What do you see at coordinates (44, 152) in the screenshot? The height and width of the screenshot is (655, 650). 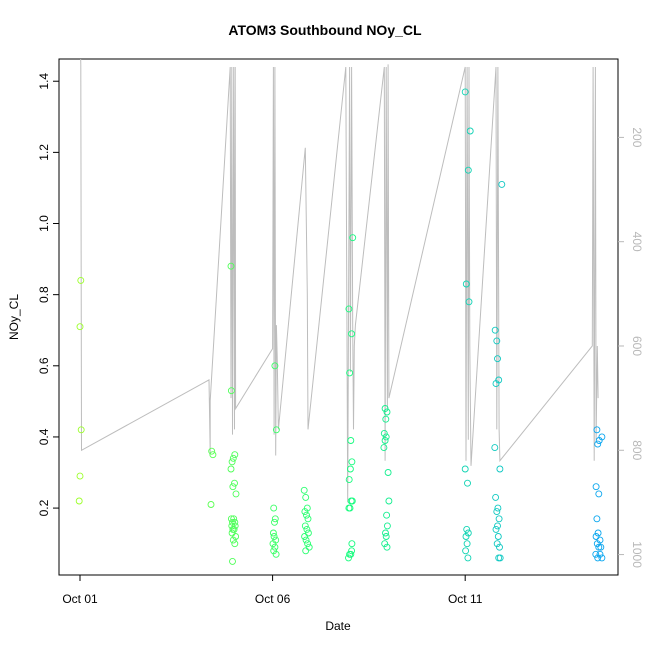 I see `y-tick-label: 1.2` at bounding box center [44, 152].